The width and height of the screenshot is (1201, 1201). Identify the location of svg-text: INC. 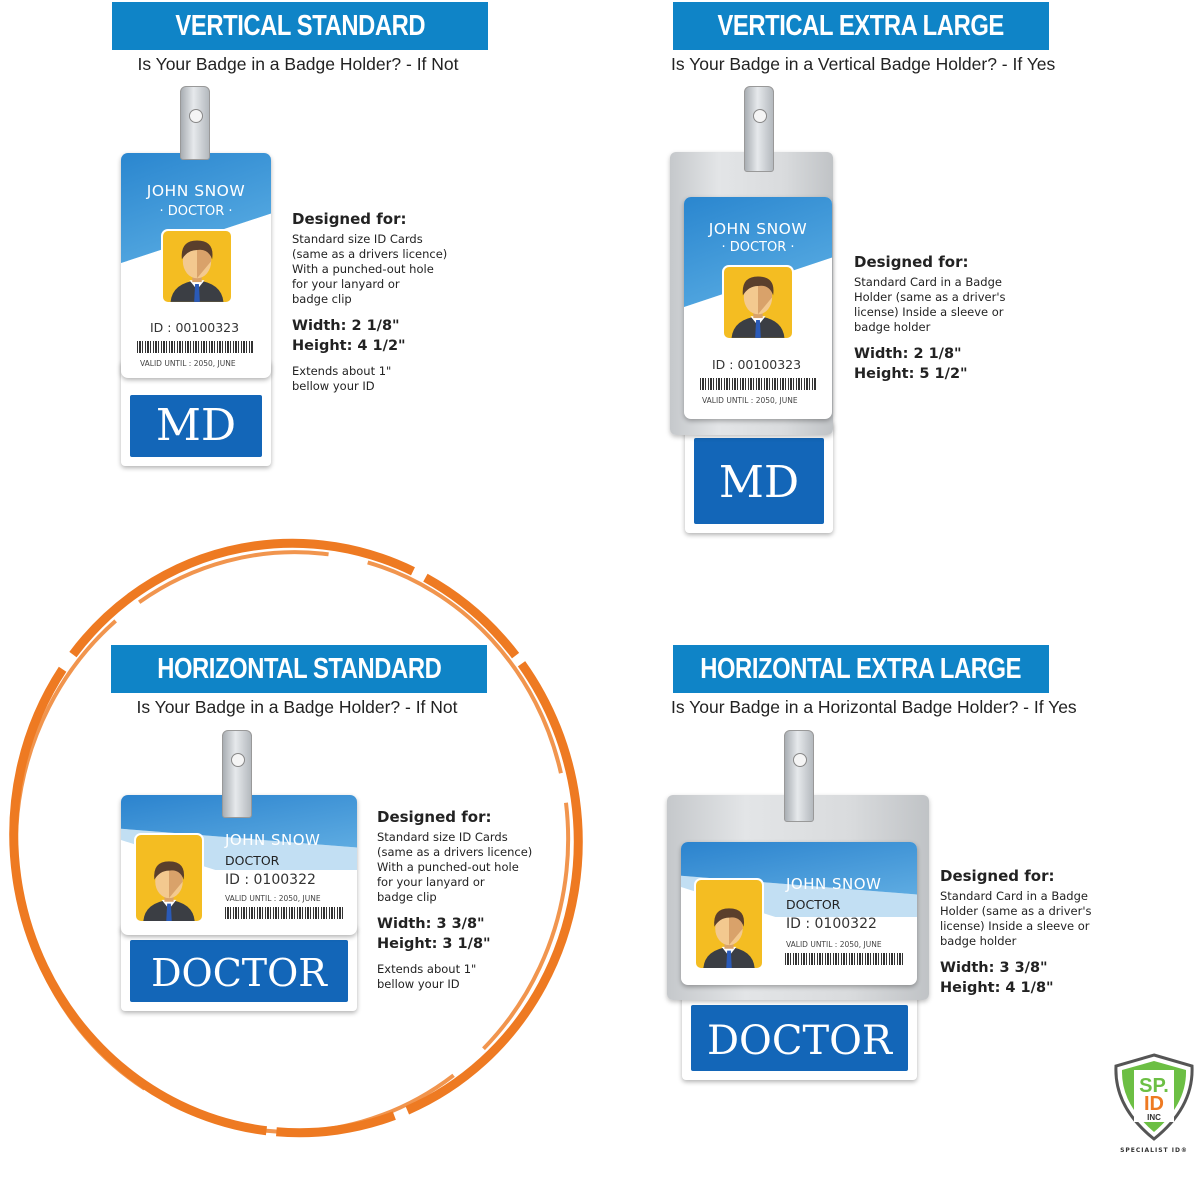
(1154, 1117).